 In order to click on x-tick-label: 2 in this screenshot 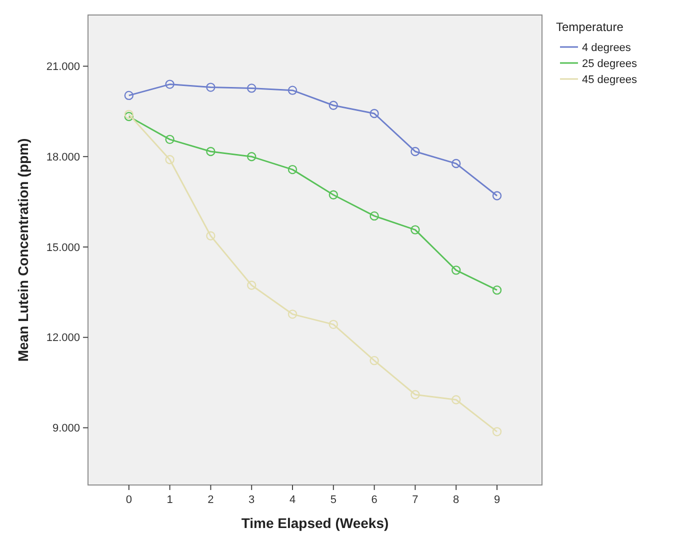, I will do `click(211, 500)`.